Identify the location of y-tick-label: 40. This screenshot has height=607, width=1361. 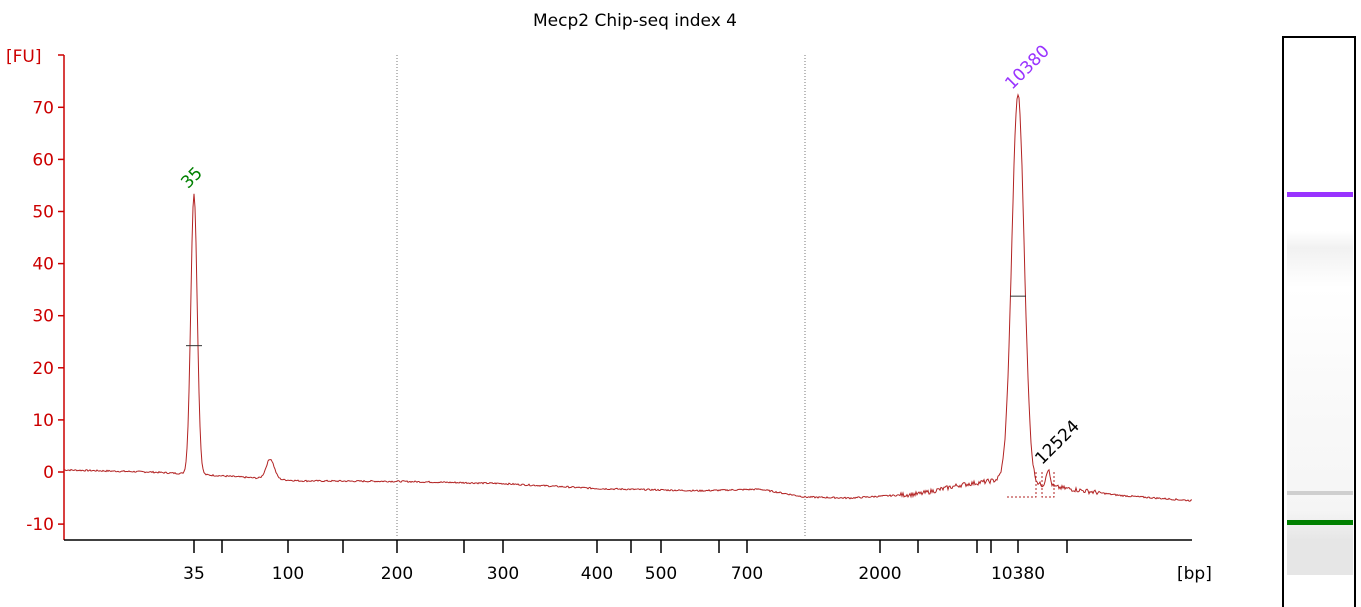
(43, 265).